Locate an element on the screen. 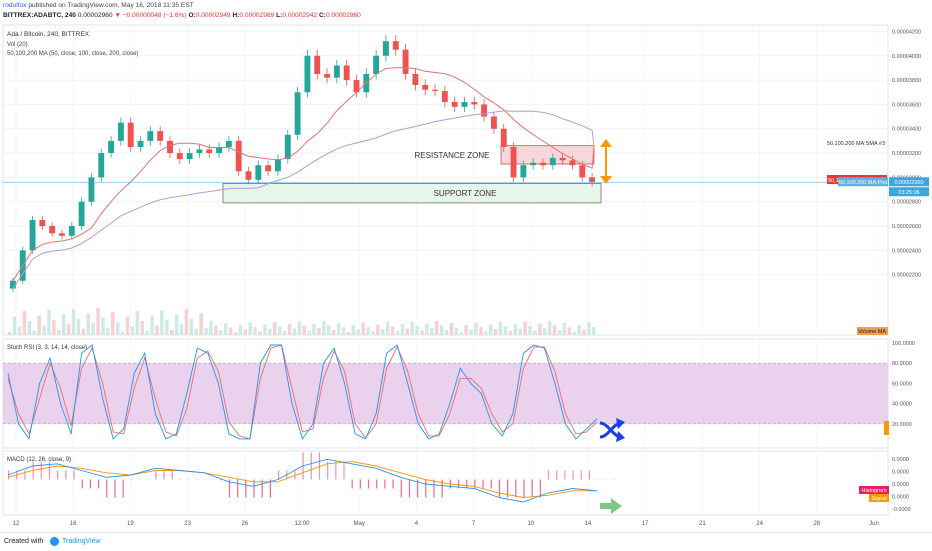  support-zone-label: SUPPORT ZONE is located at coordinates (465, 193).